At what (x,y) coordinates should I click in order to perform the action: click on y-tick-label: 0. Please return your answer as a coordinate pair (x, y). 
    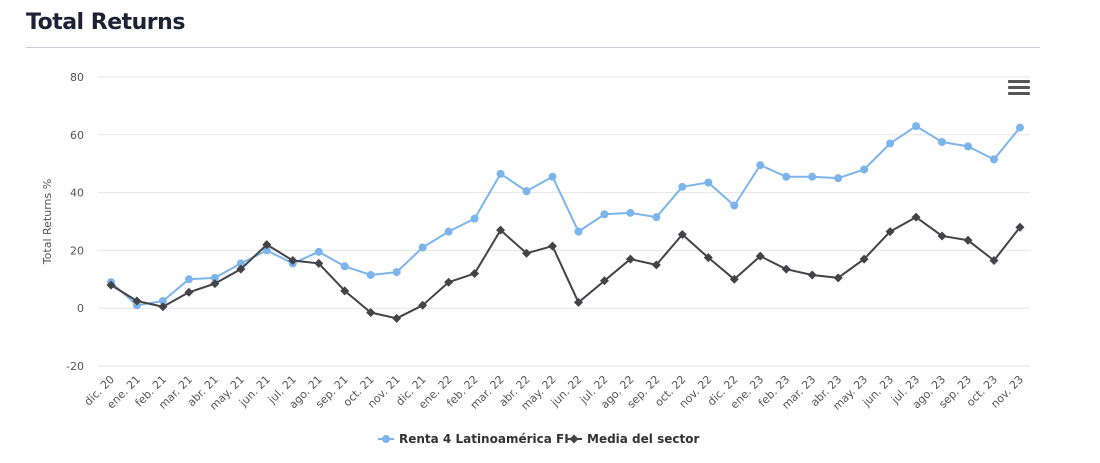
    Looking at the image, I should click on (80, 308).